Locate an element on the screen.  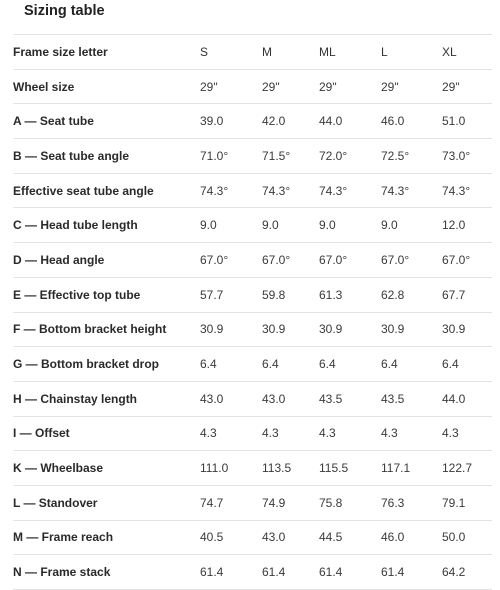
table-cell: 76.3 is located at coordinates (411, 502).